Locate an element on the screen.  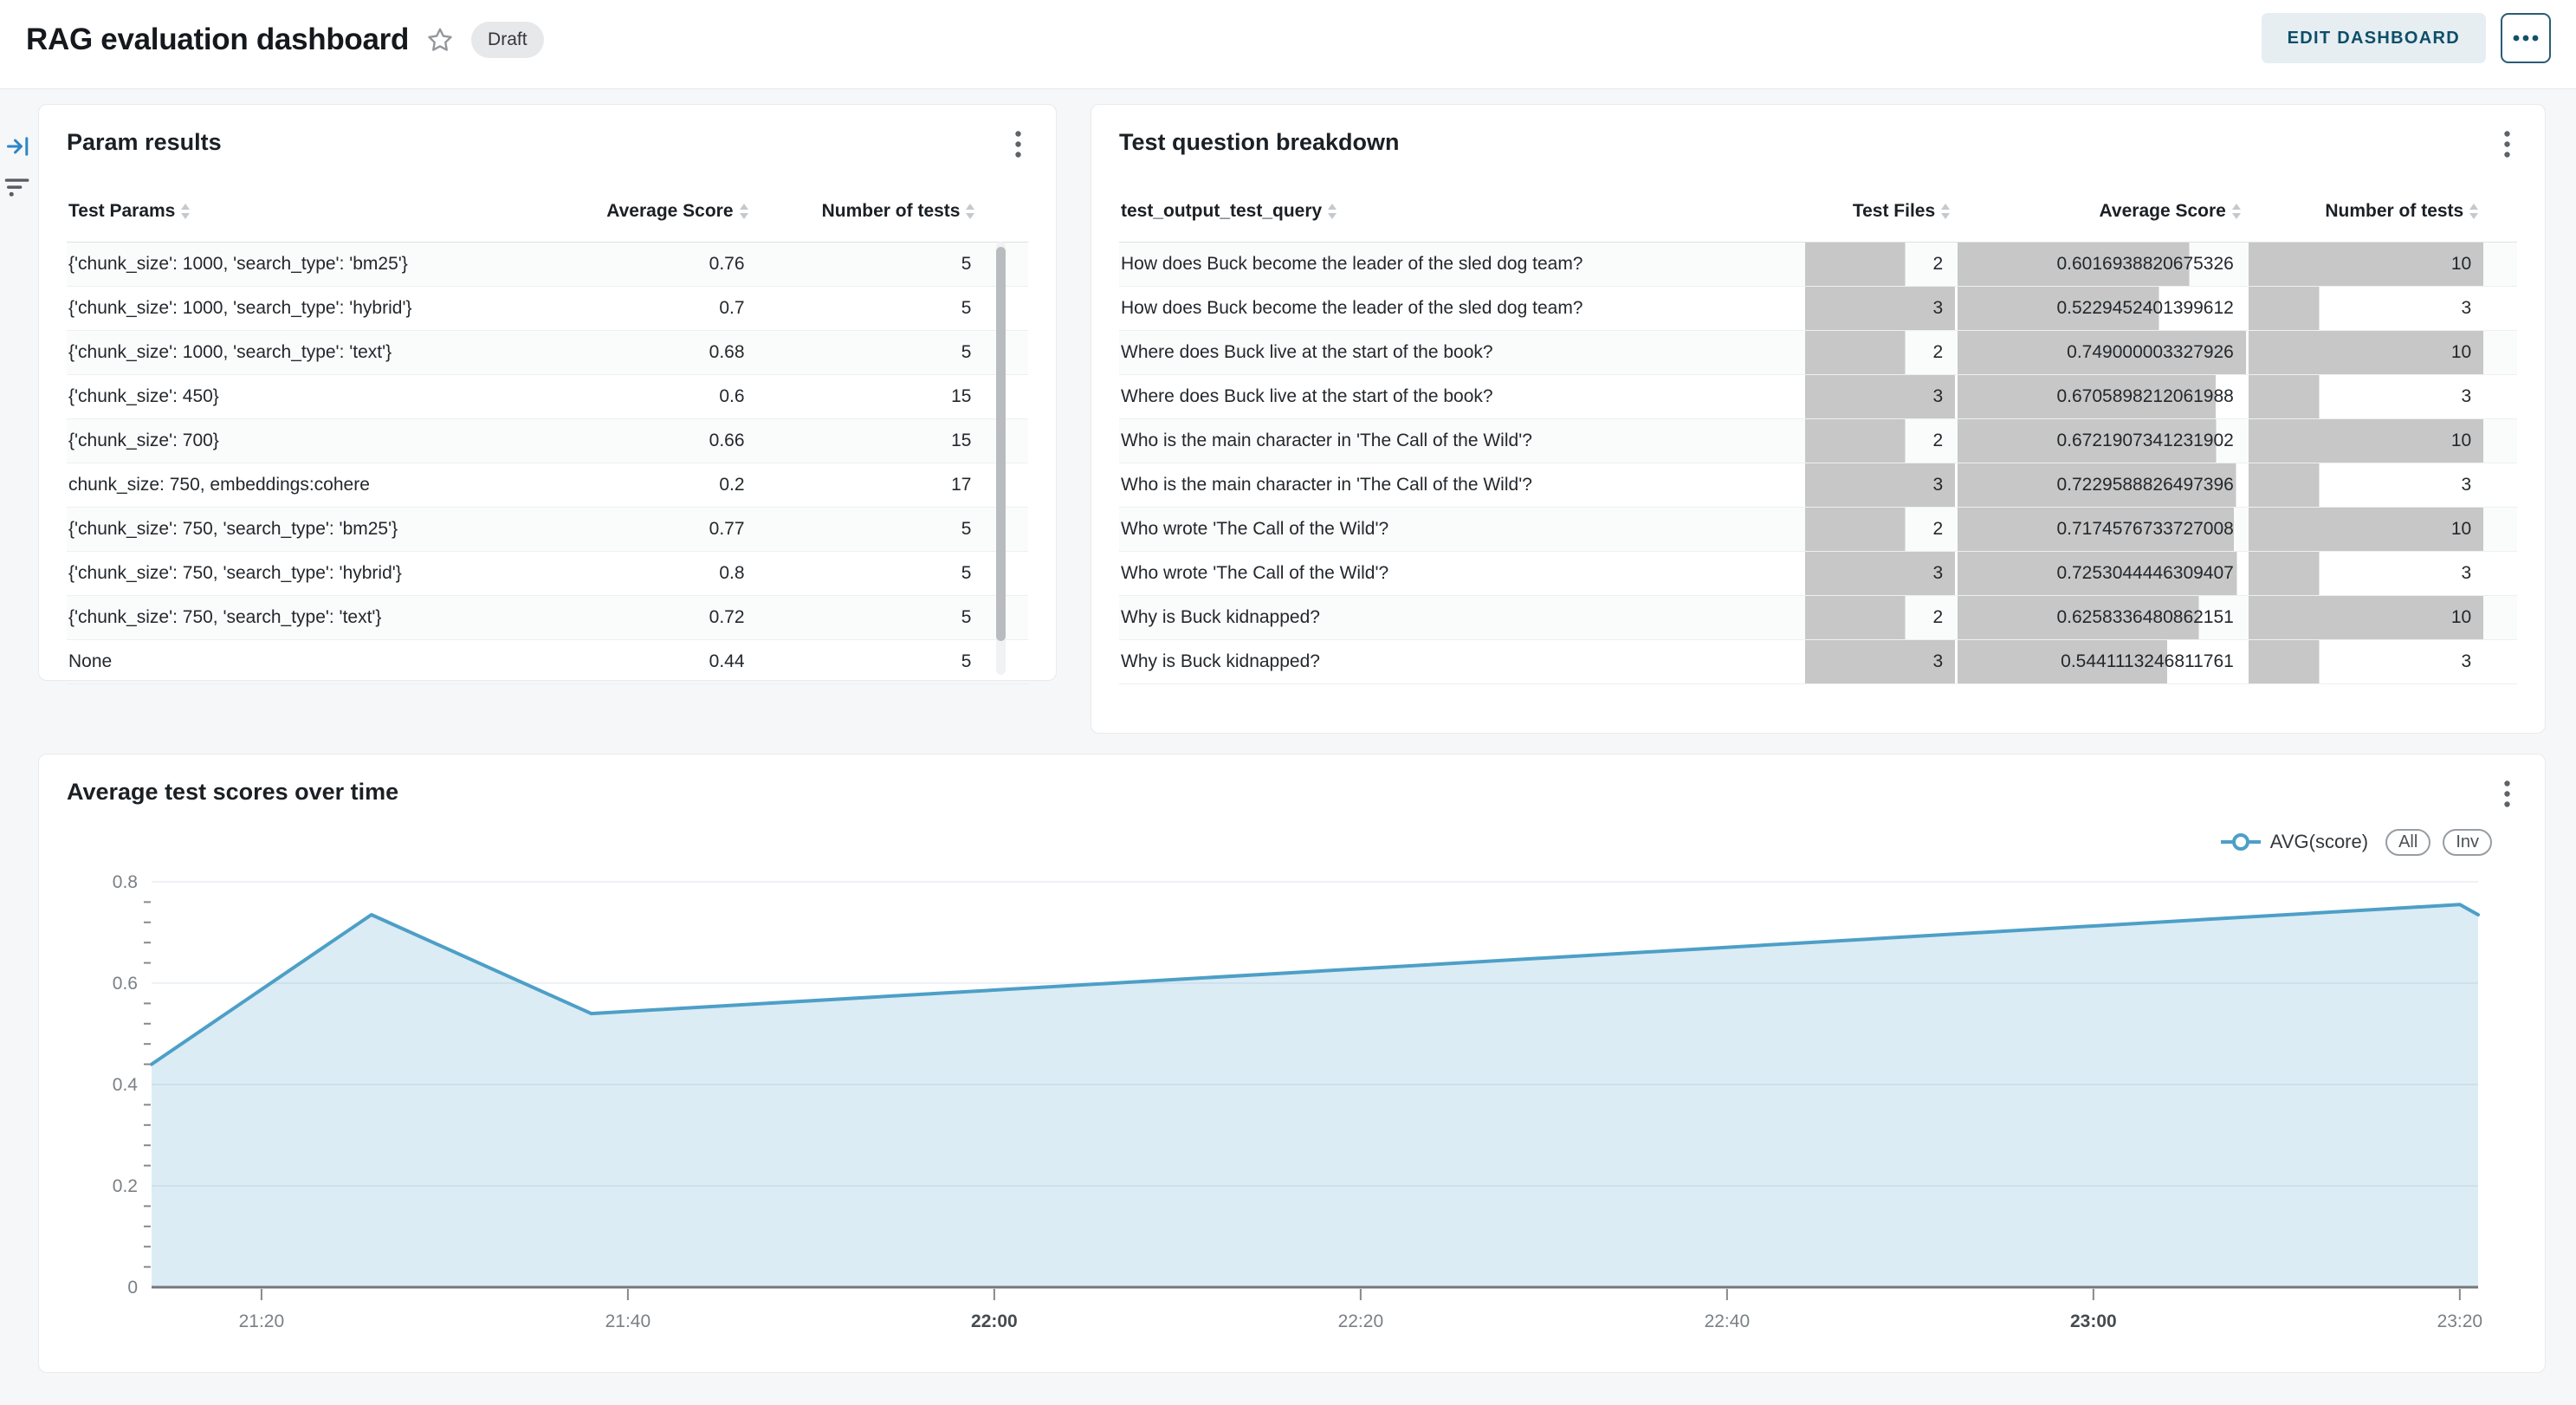
ellipsis-icon is located at coordinates (2526, 38).